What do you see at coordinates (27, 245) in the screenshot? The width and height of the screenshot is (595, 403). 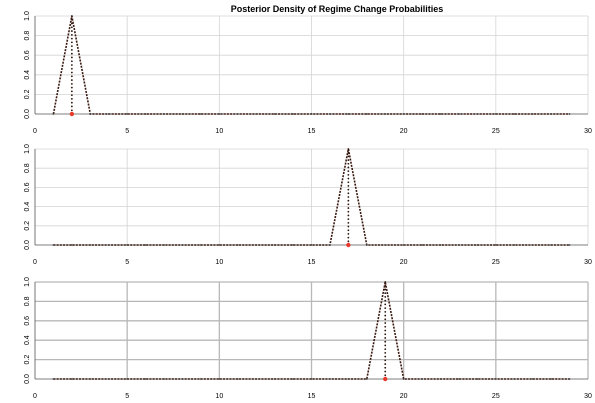 I see `y-tick-label: 0.0` at bounding box center [27, 245].